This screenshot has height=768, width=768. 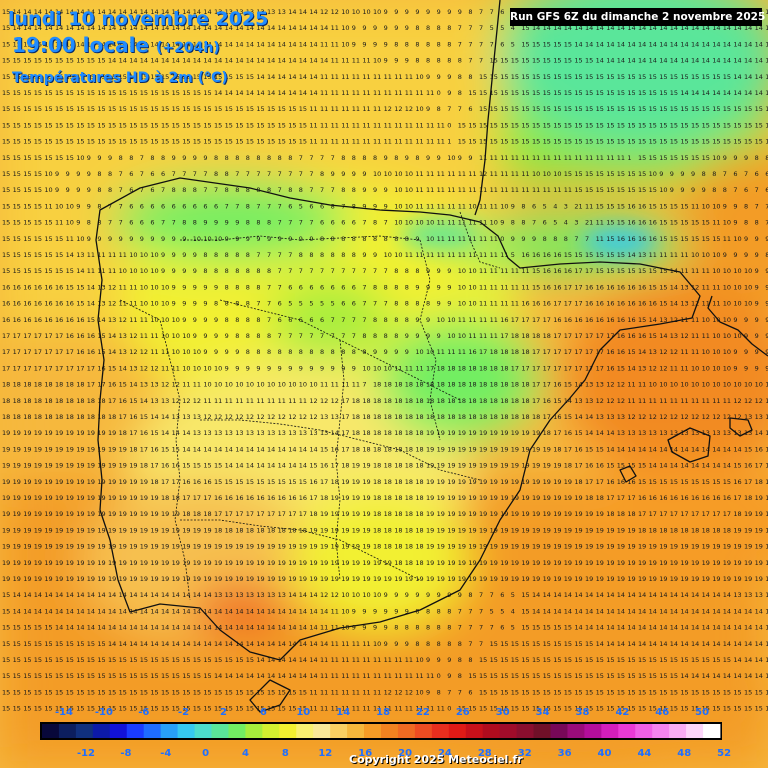 What do you see at coordinates (695, 433) in the screenshot?
I see `grid-value: 13` at bounding box center [695, 433].